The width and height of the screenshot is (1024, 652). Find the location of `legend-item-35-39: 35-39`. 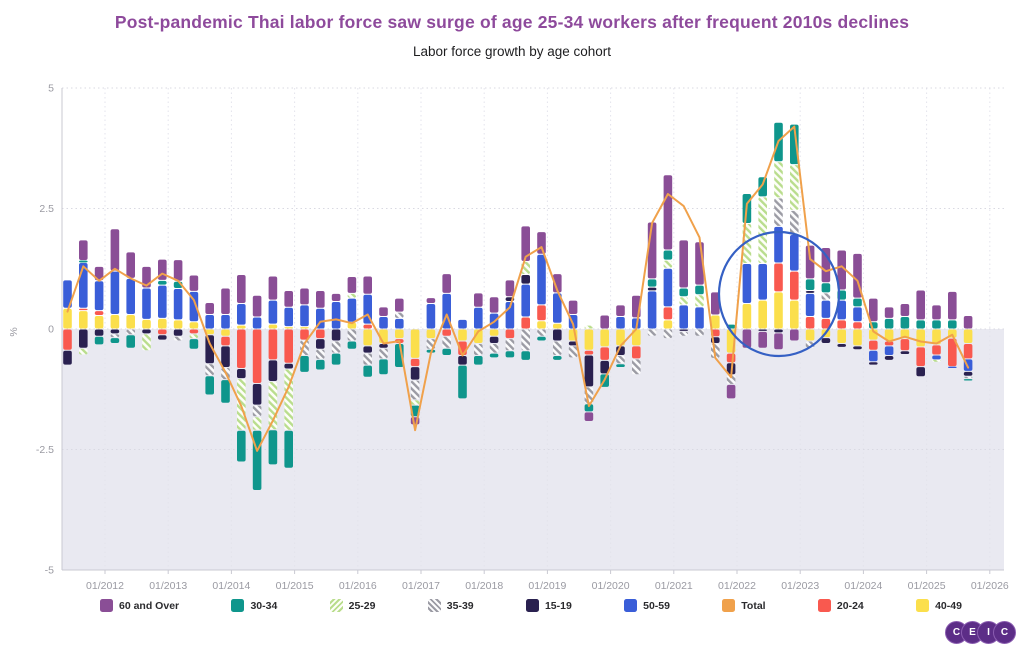

legend-item-35-39: 35-39 is located at coordinates (450, 605).